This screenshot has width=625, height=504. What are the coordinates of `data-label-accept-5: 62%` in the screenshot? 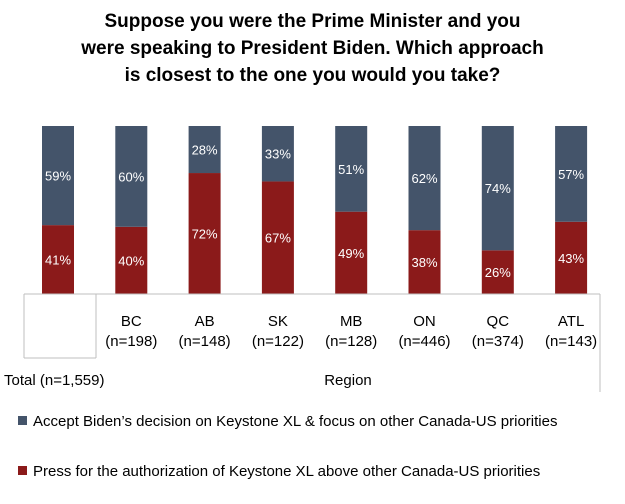 It's located at (424, 178).